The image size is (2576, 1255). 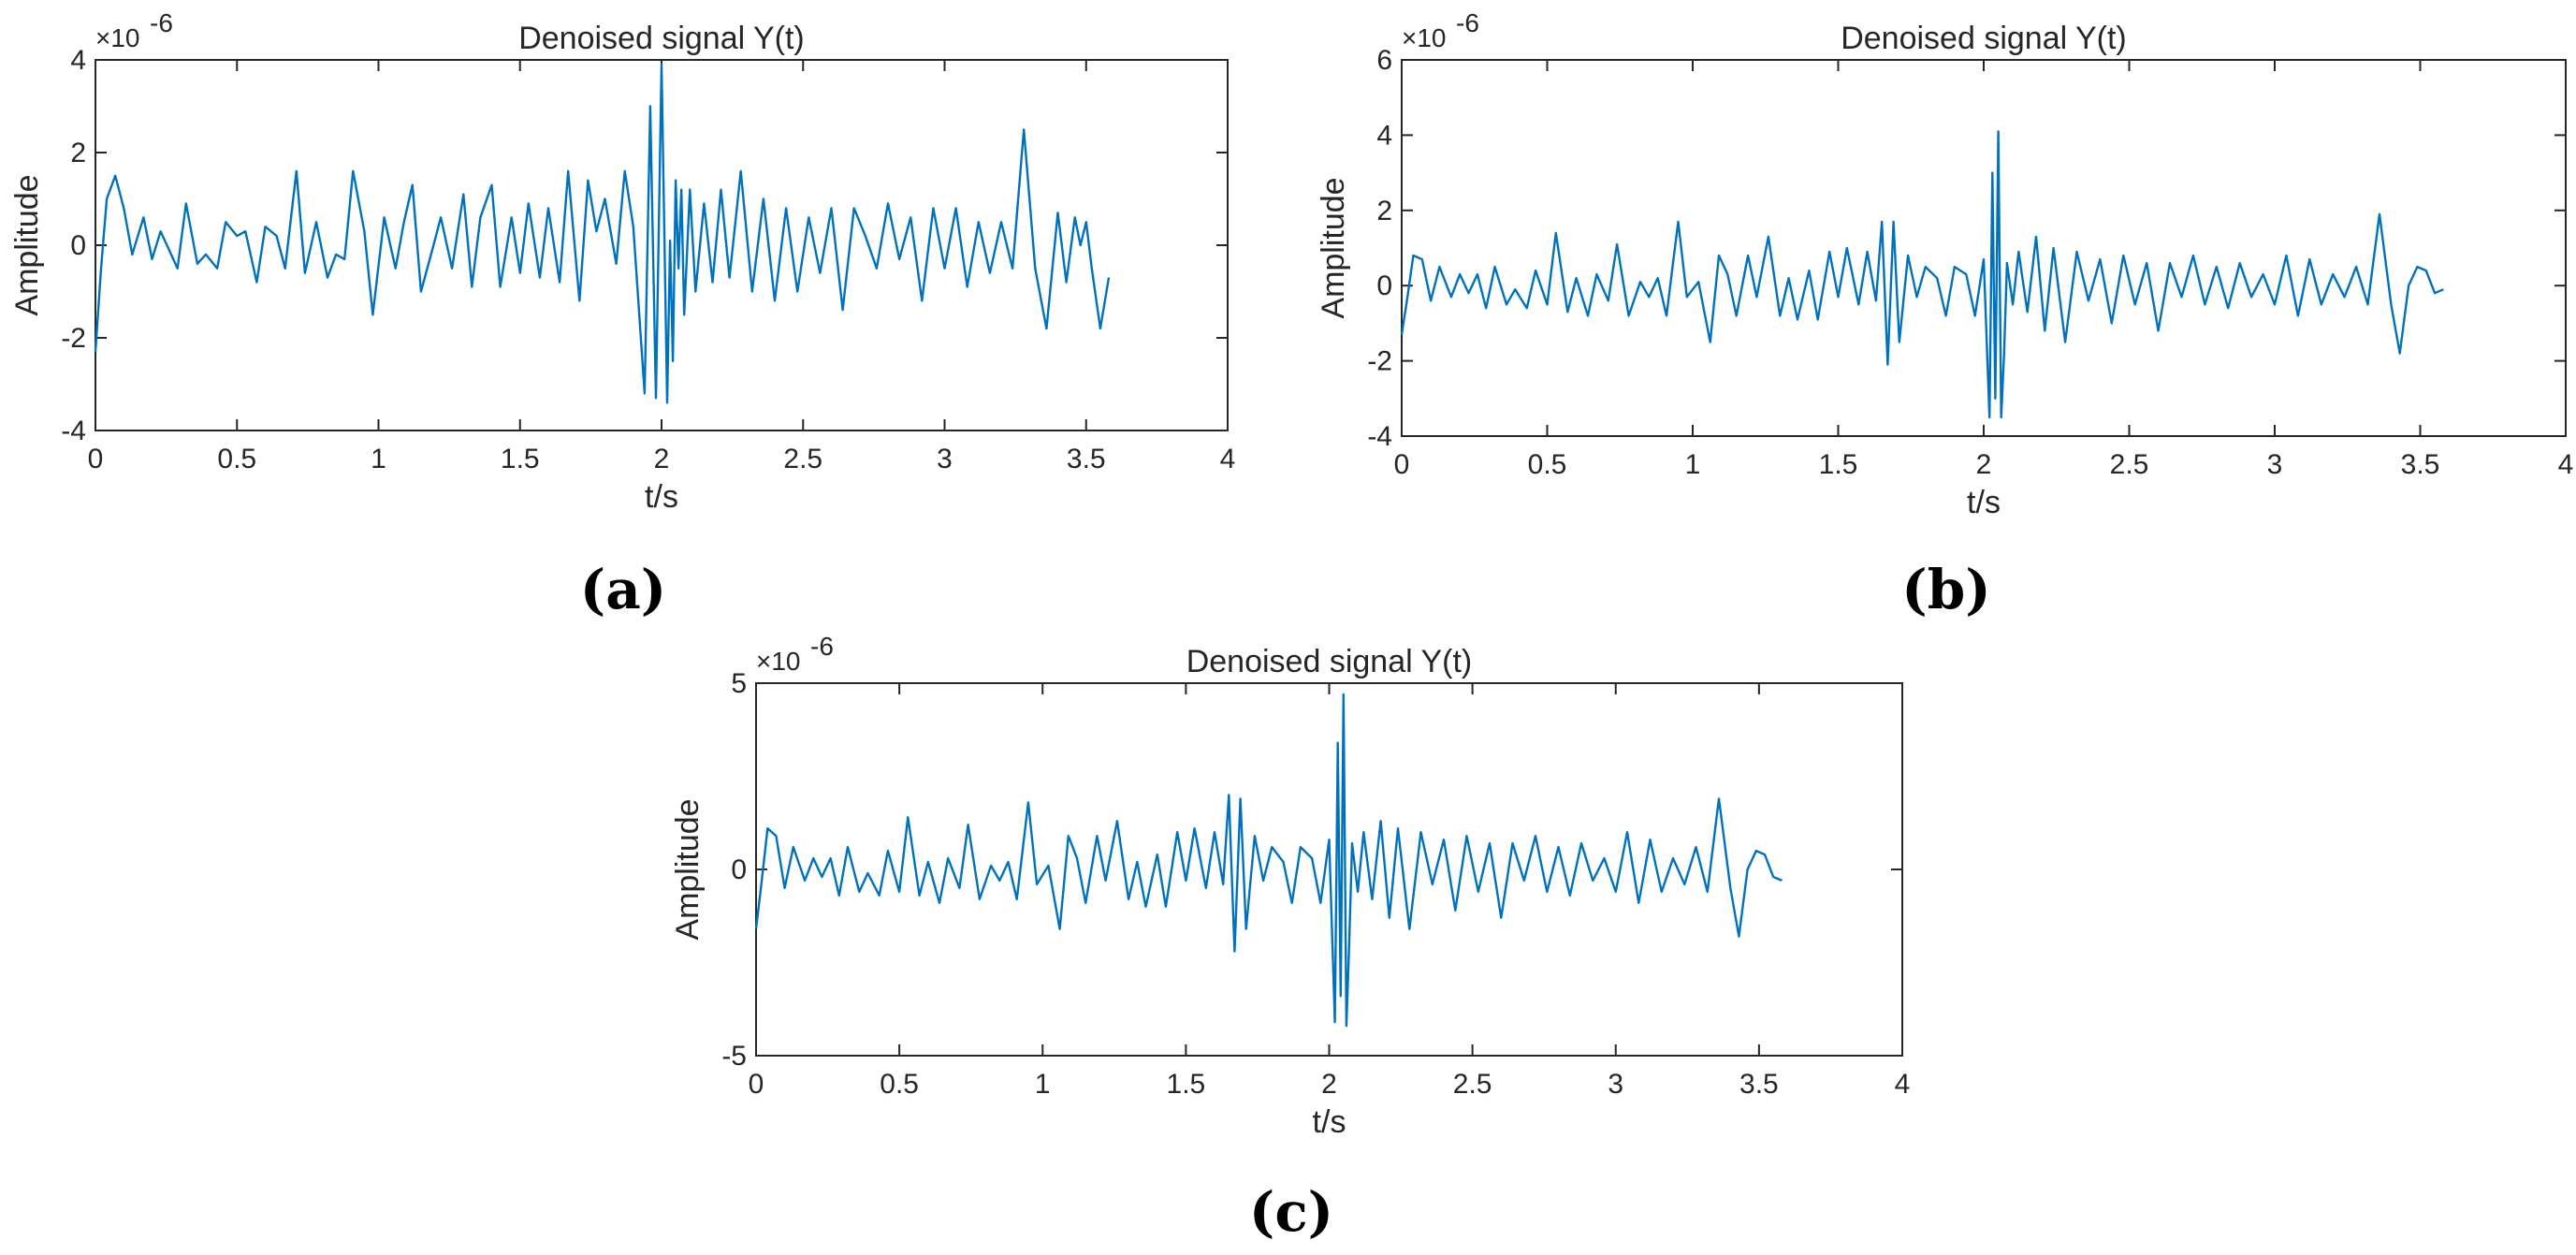 I want to click on plot-frame, so click(x=1984, y=248).